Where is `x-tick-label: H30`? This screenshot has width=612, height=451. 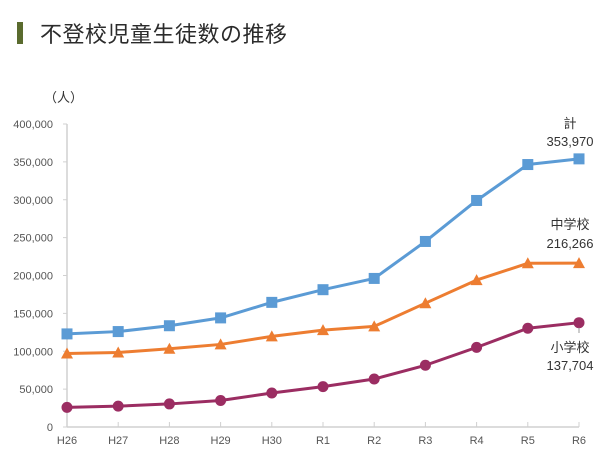
x-tick-label: H30 is located at coordinates (272, 441).